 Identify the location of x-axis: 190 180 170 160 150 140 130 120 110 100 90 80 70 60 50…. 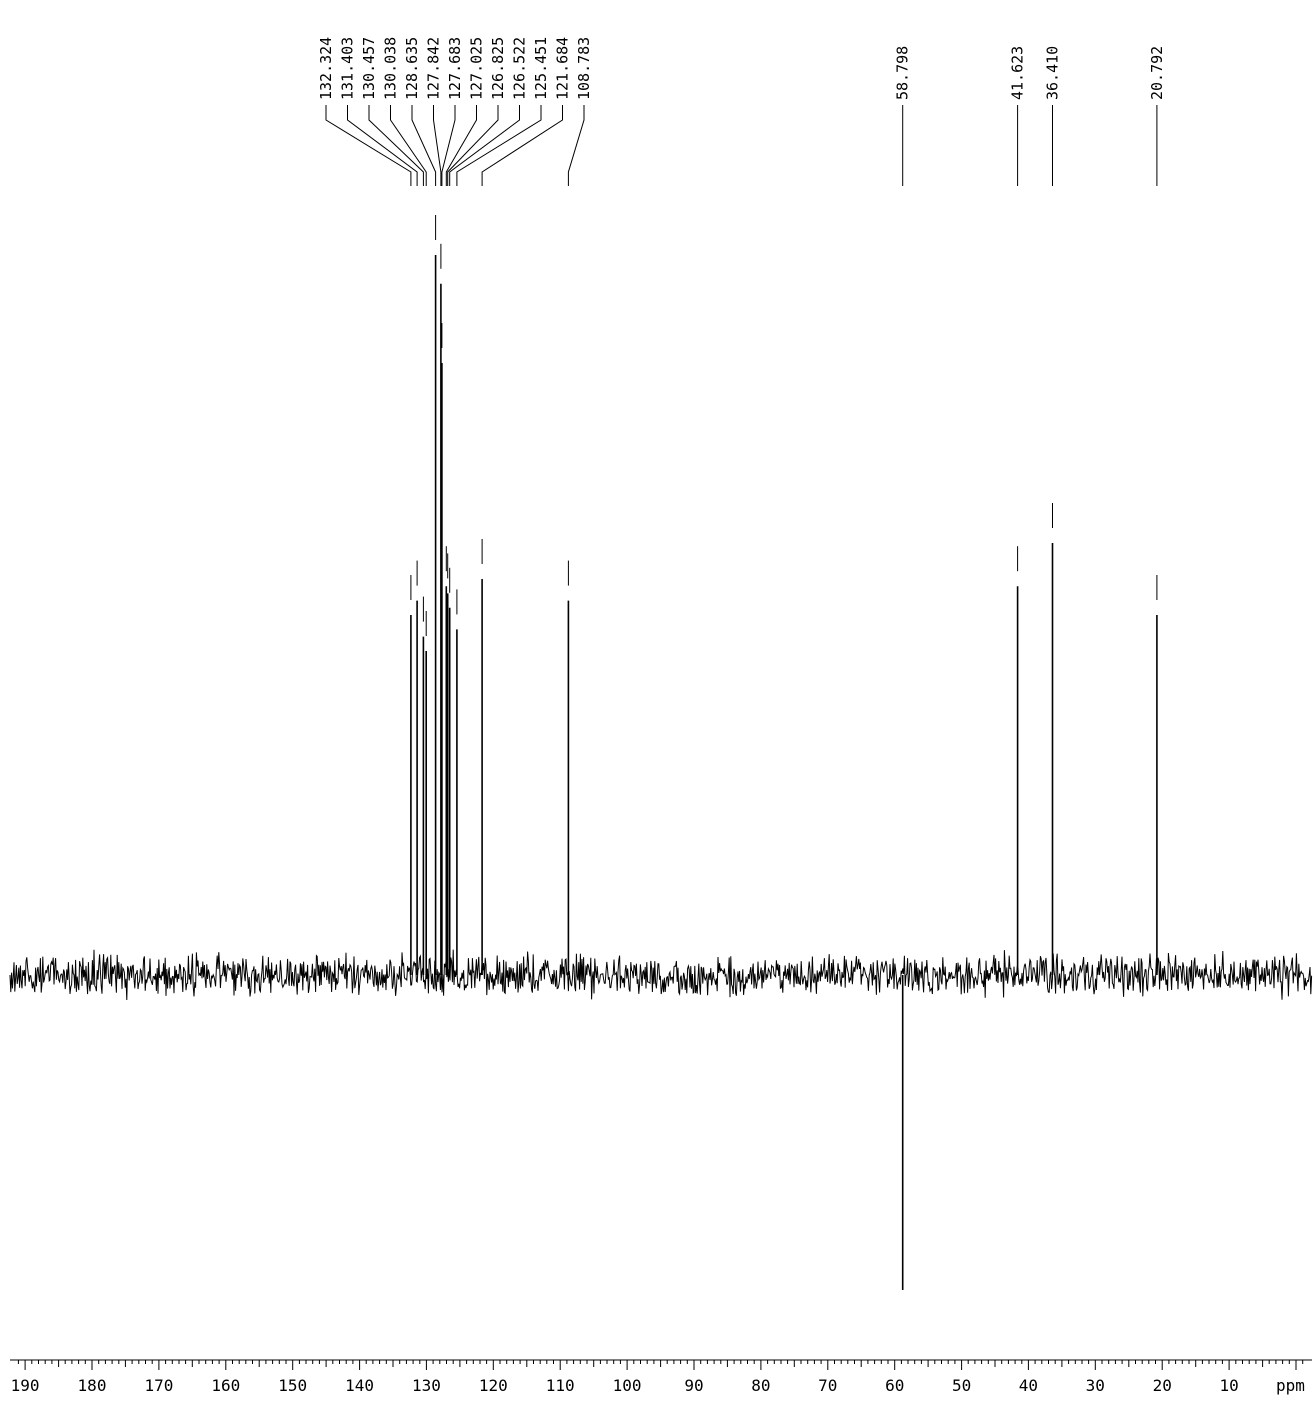
(661, 1377).